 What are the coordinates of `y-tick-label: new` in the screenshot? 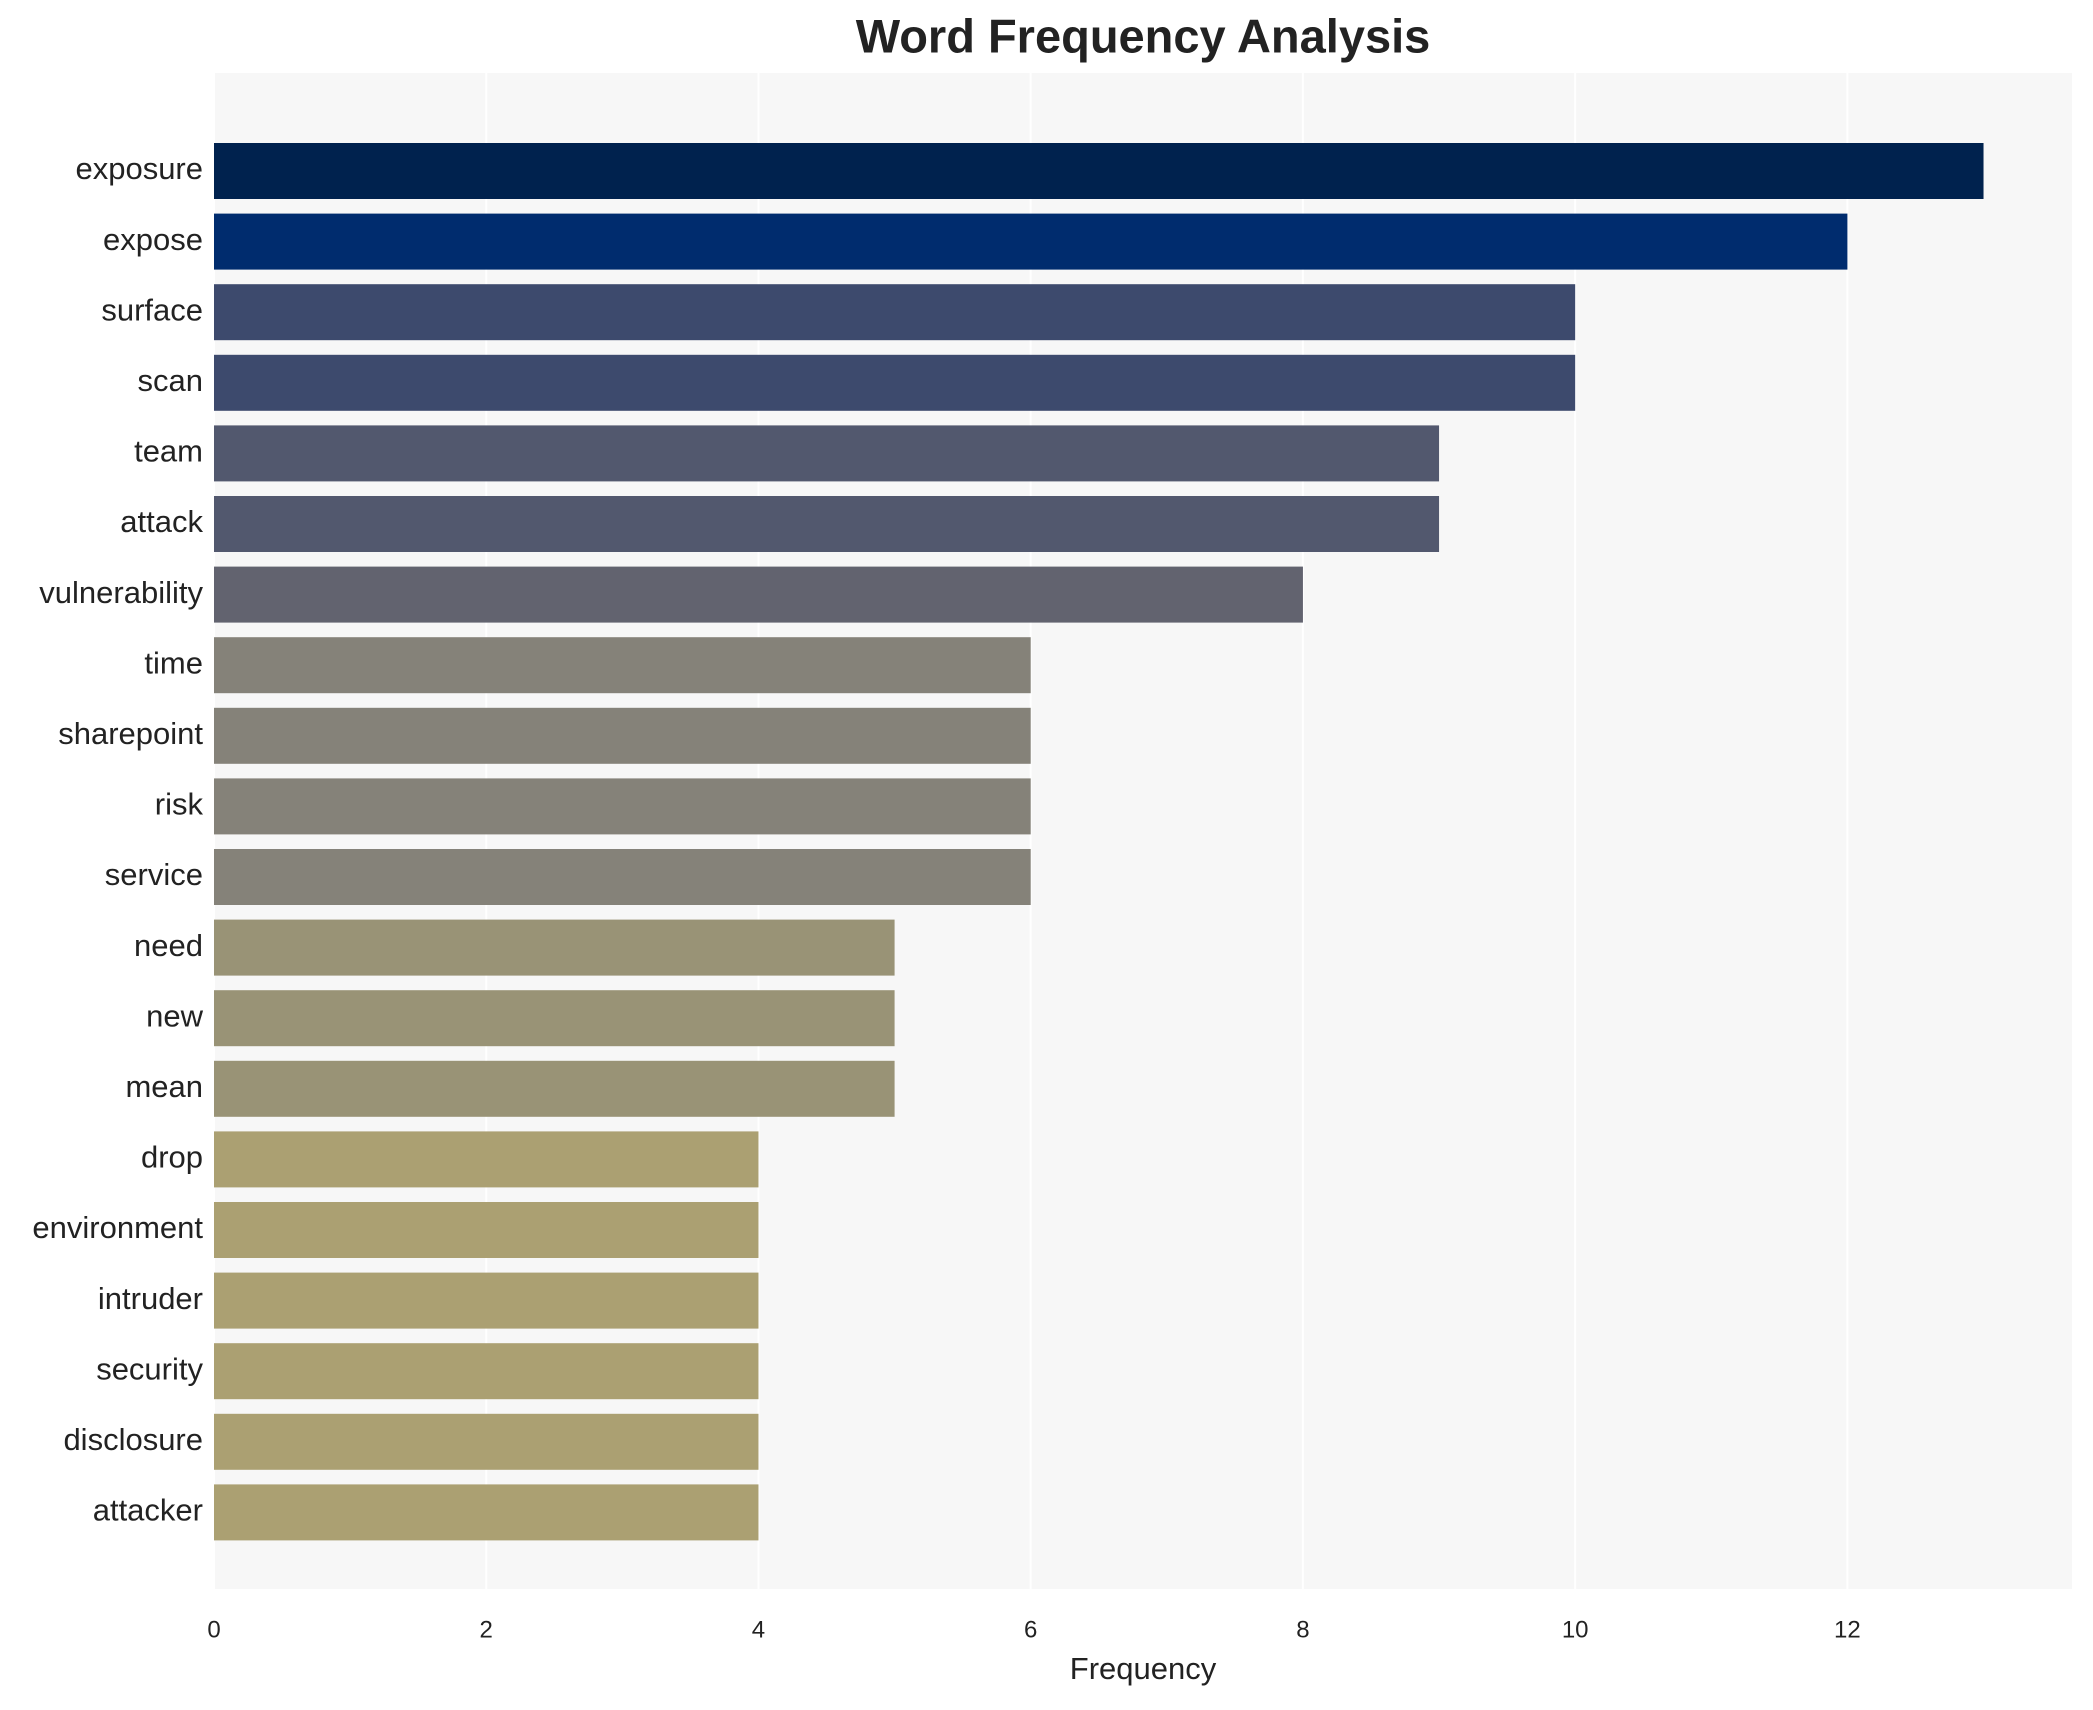 It's located at (174, 1015).